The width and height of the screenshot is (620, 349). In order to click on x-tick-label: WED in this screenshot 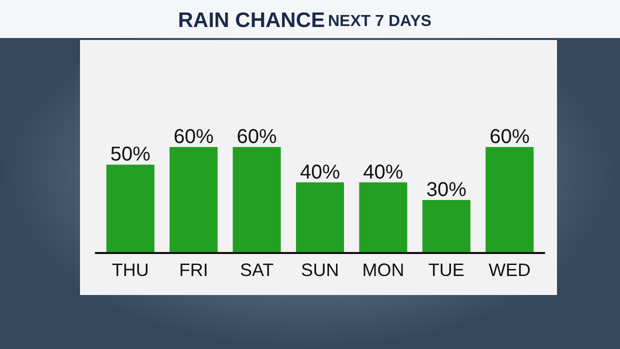, I will do `click(509, 270)`.